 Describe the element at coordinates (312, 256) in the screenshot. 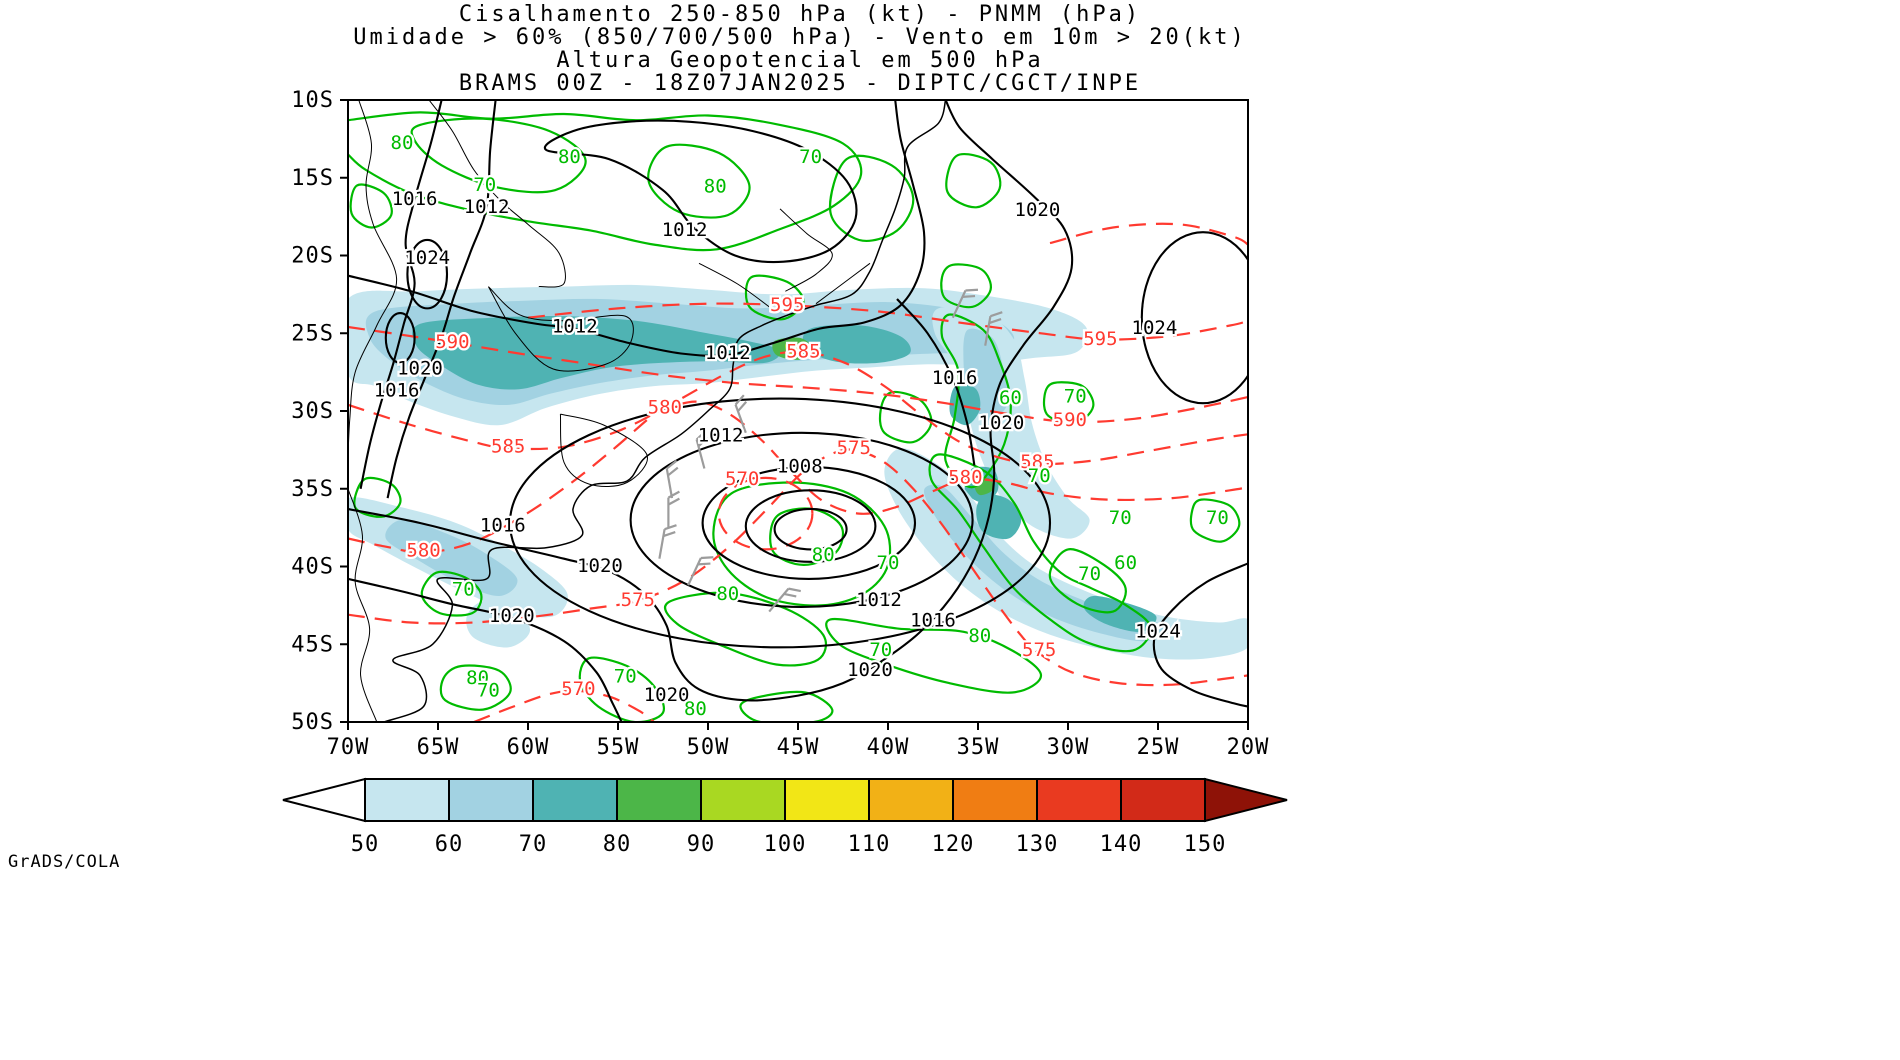

I see `y-axis-tick-label: 20S` at that location.